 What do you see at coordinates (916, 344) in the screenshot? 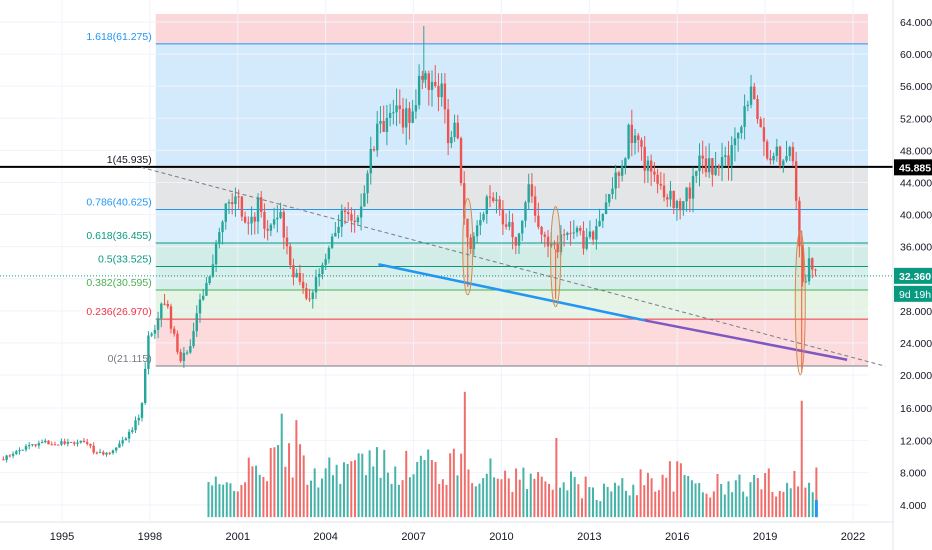
I see `price-tick-label-5: 24.000` at bounding box center [916, 344].